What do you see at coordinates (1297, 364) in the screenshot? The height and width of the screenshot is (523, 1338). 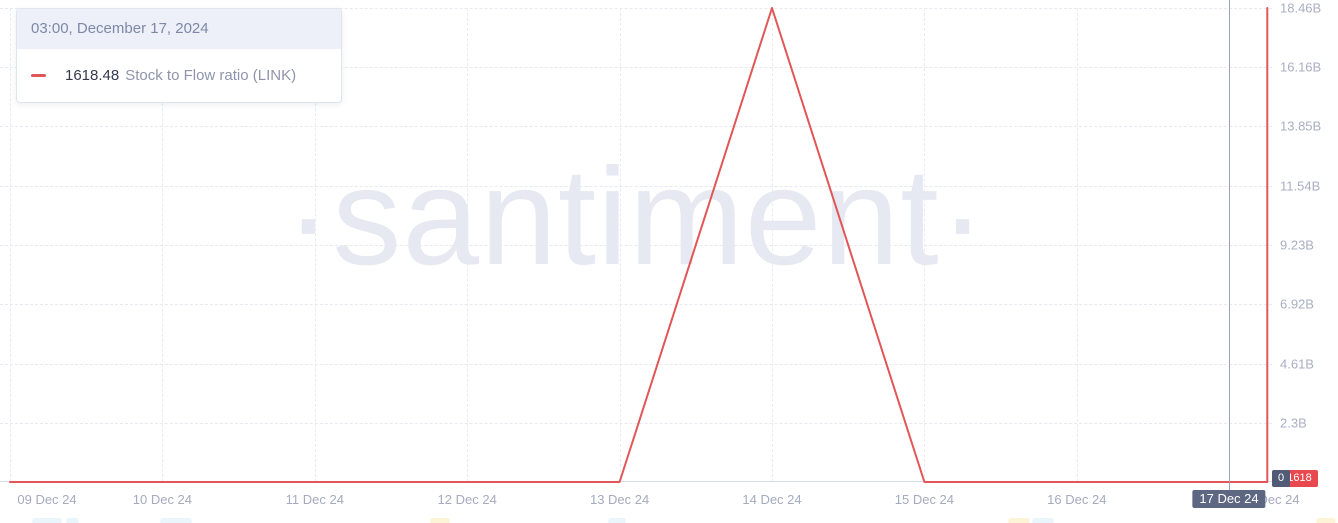 I see `y-tick-label: 4.61B` at bounding box center [1297, 364].